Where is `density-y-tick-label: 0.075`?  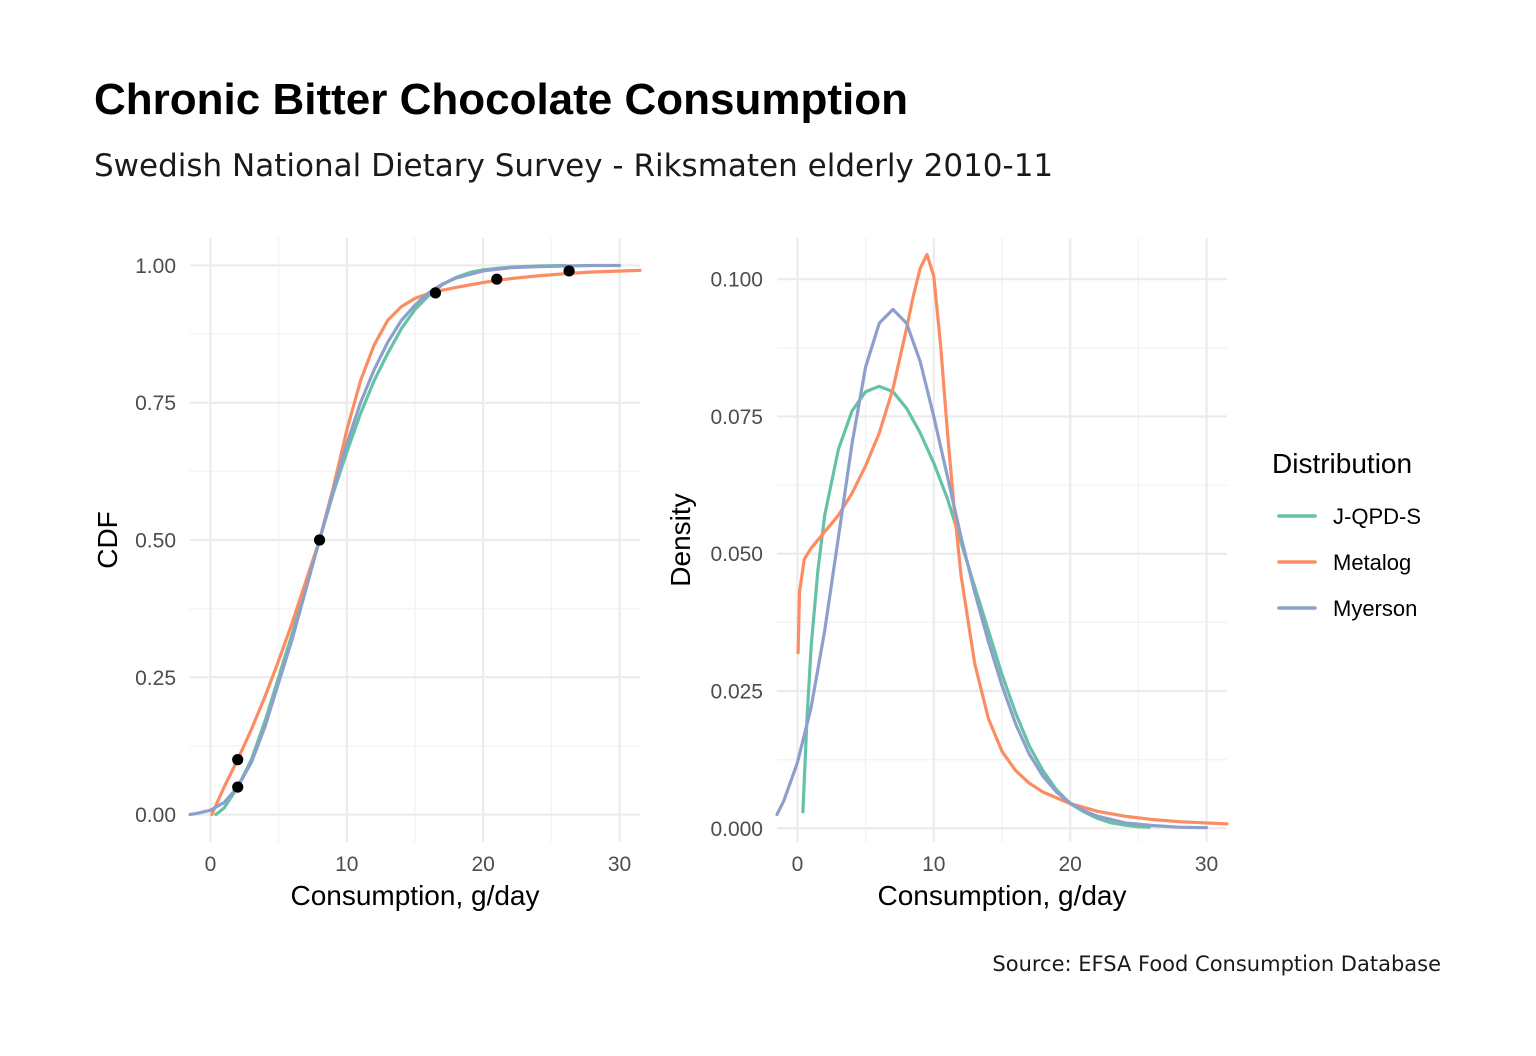 density-y-tick-label: 0.075 is located at coordinates (736, 417).